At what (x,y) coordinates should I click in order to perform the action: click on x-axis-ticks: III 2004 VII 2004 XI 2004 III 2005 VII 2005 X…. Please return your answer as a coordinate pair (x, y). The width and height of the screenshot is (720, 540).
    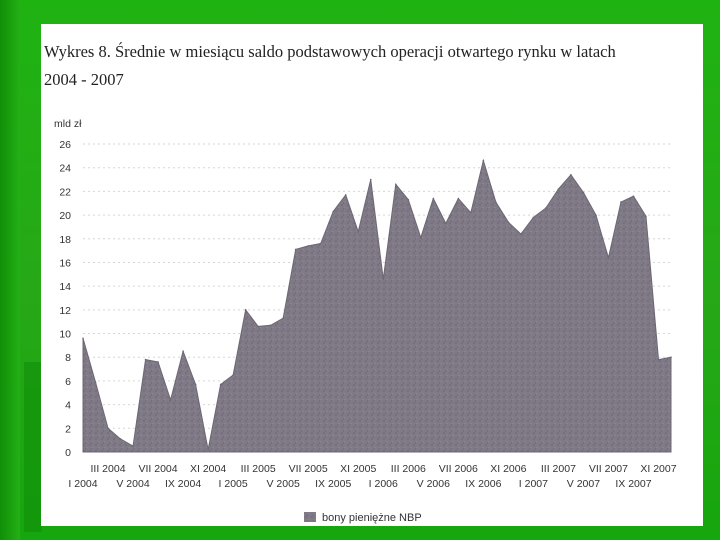
    Looking at the image, I should click on (372, 476).